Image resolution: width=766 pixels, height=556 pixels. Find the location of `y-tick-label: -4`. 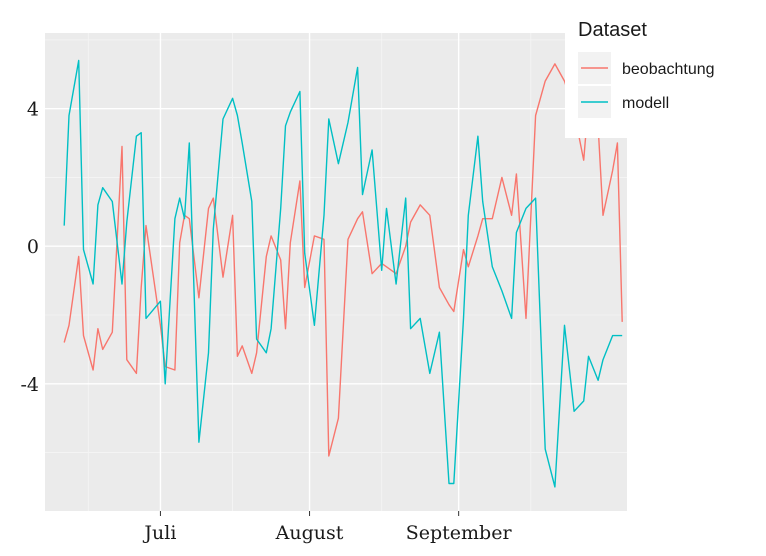

y-tick-label: -4 is located at coordinates (29, 385).